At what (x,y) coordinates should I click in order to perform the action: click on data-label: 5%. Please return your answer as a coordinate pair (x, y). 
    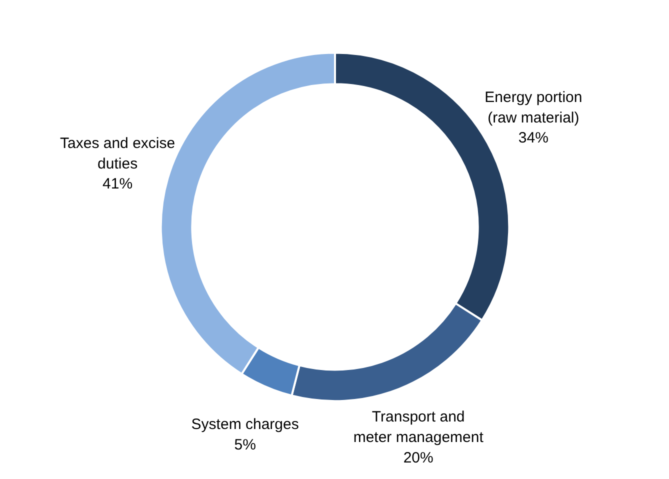
    Looking at the image, I should click on (245, 445).